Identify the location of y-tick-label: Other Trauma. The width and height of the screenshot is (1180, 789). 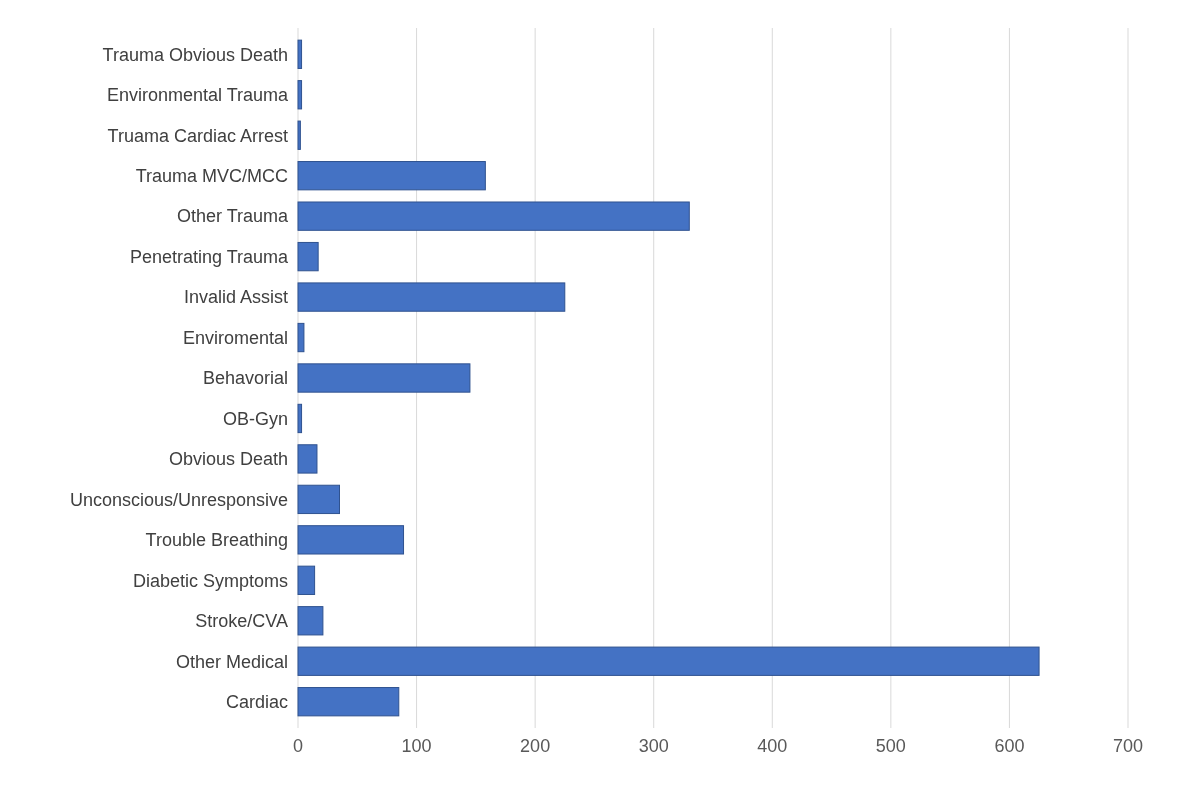
(232, 216).